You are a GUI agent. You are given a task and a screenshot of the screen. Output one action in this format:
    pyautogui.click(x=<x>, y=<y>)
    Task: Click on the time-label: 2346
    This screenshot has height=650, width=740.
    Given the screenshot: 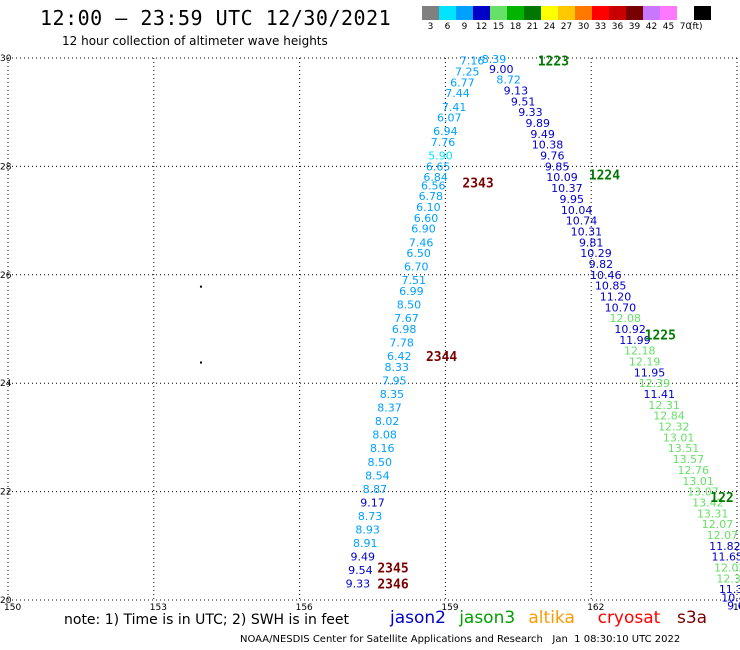 What is the action you would take?
    pyautogui.click(x=392, y=585)
    